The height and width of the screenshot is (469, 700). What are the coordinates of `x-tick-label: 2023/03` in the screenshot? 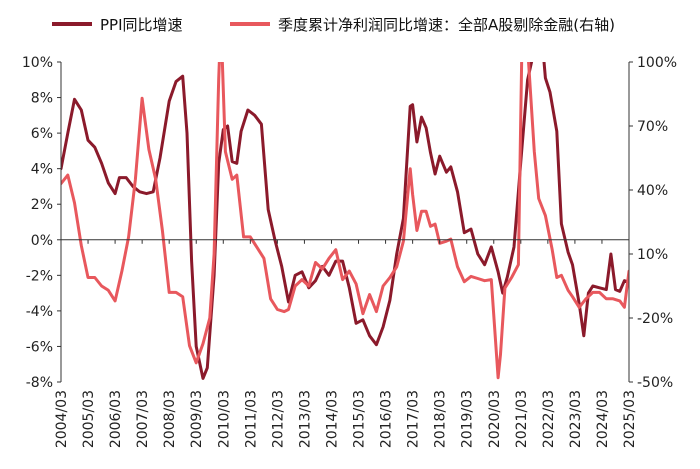 It's located at (576, 419).